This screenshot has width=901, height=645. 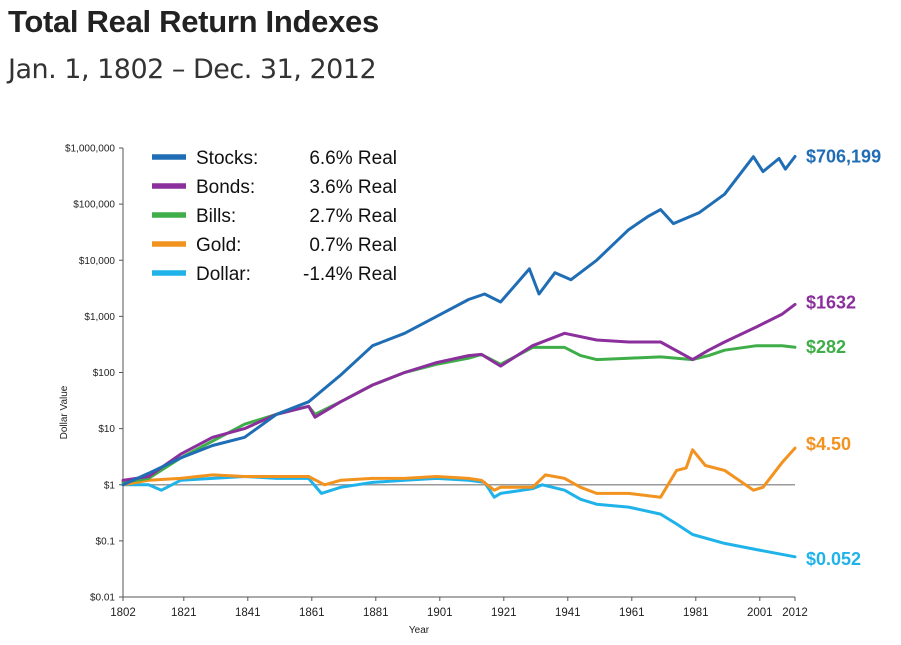 What do you see at coordinates (227, 158) in the screenshot?
I see `legend-label-stocks: Stocks:` at bounding box center [227, 158].